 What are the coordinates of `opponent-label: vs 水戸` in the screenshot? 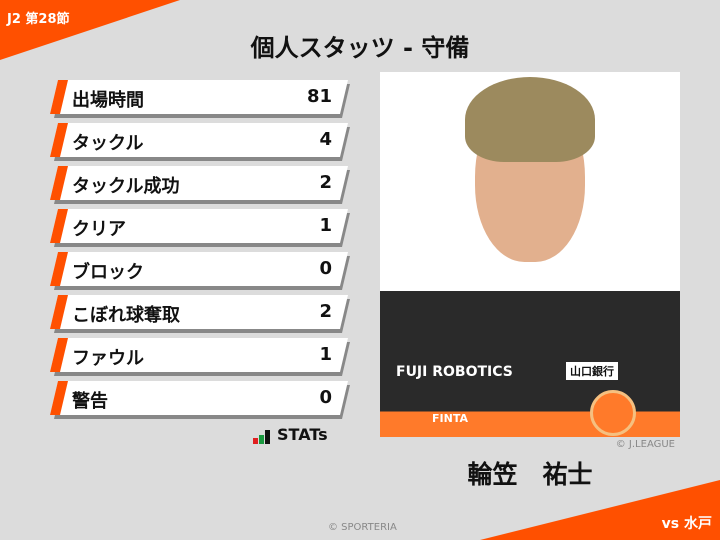 It's located at (686, 524).